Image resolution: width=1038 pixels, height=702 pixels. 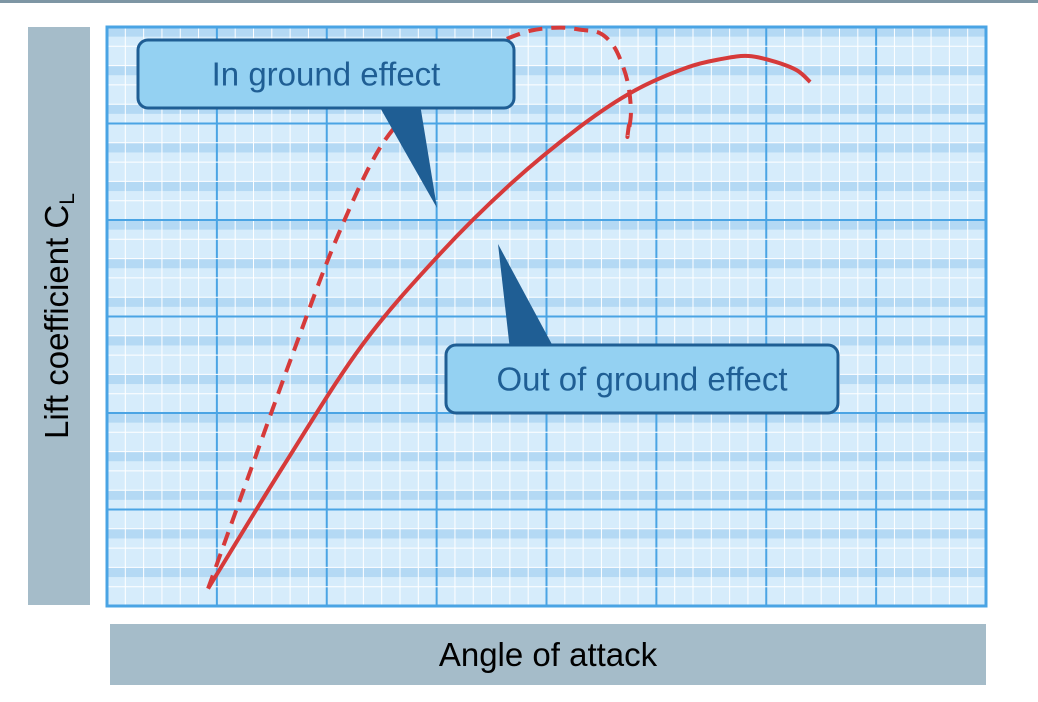 I want to click on x-axis-label: Angle of attack, so click(x=548, y=654).